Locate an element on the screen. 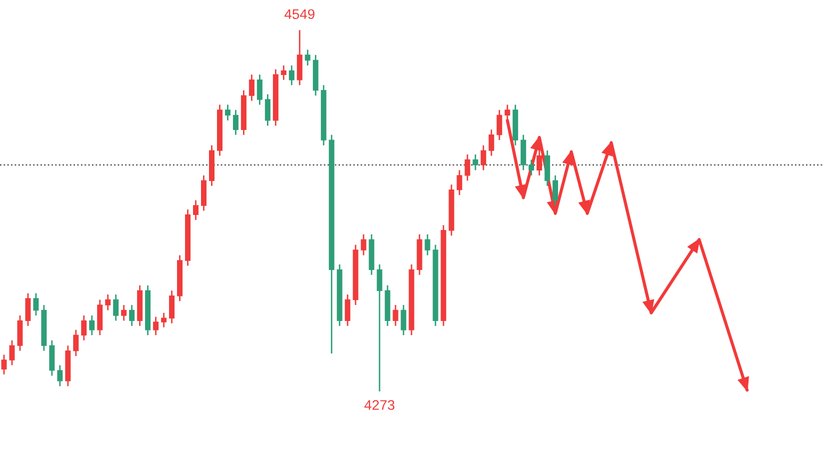 This screenshot has width=823, height=449. annotation: 4549 is located at coordinates (299, 14).